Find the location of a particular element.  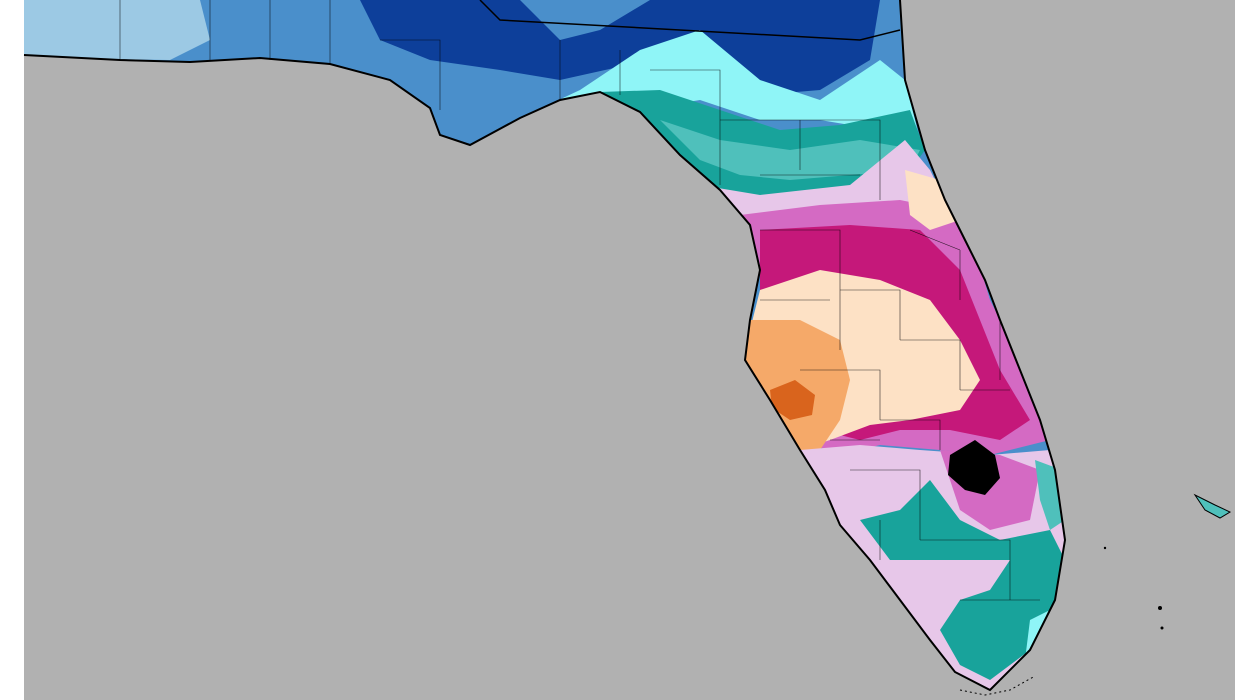

page-margin-left is located at coordinates (12, 350).